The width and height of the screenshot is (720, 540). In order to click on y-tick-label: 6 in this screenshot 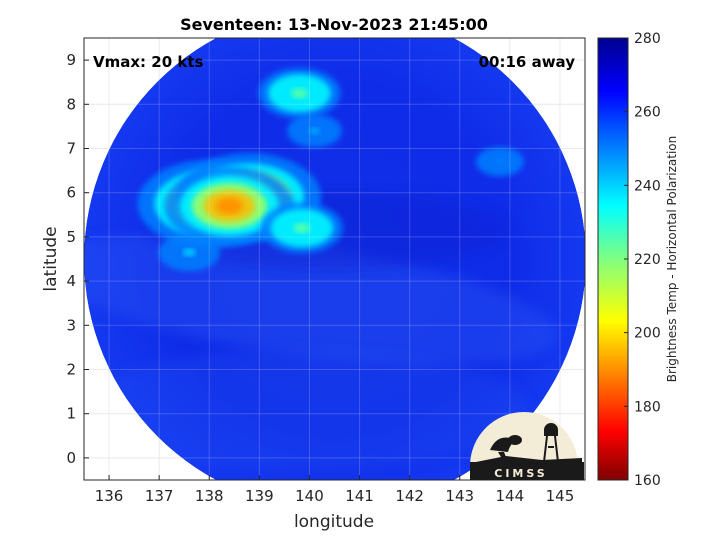, I will do `click(71, 193)`.